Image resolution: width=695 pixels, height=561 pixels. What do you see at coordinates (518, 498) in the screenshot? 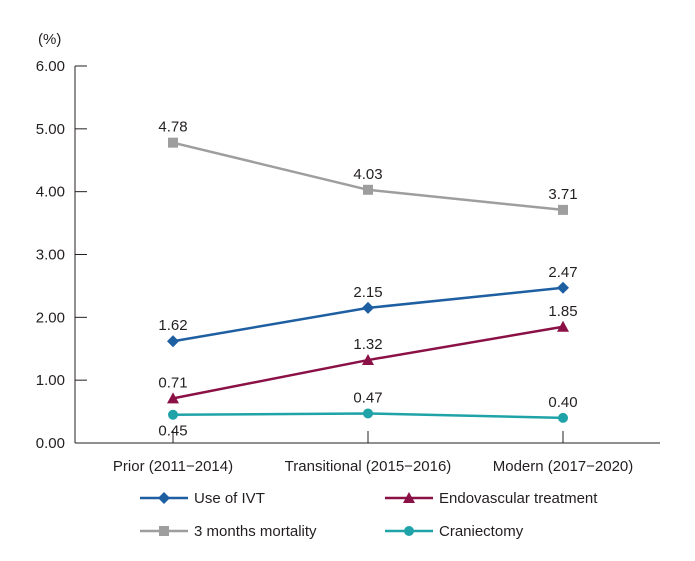
I see `legend-label: Endovascular treatment` at bounding box center [518, 498].